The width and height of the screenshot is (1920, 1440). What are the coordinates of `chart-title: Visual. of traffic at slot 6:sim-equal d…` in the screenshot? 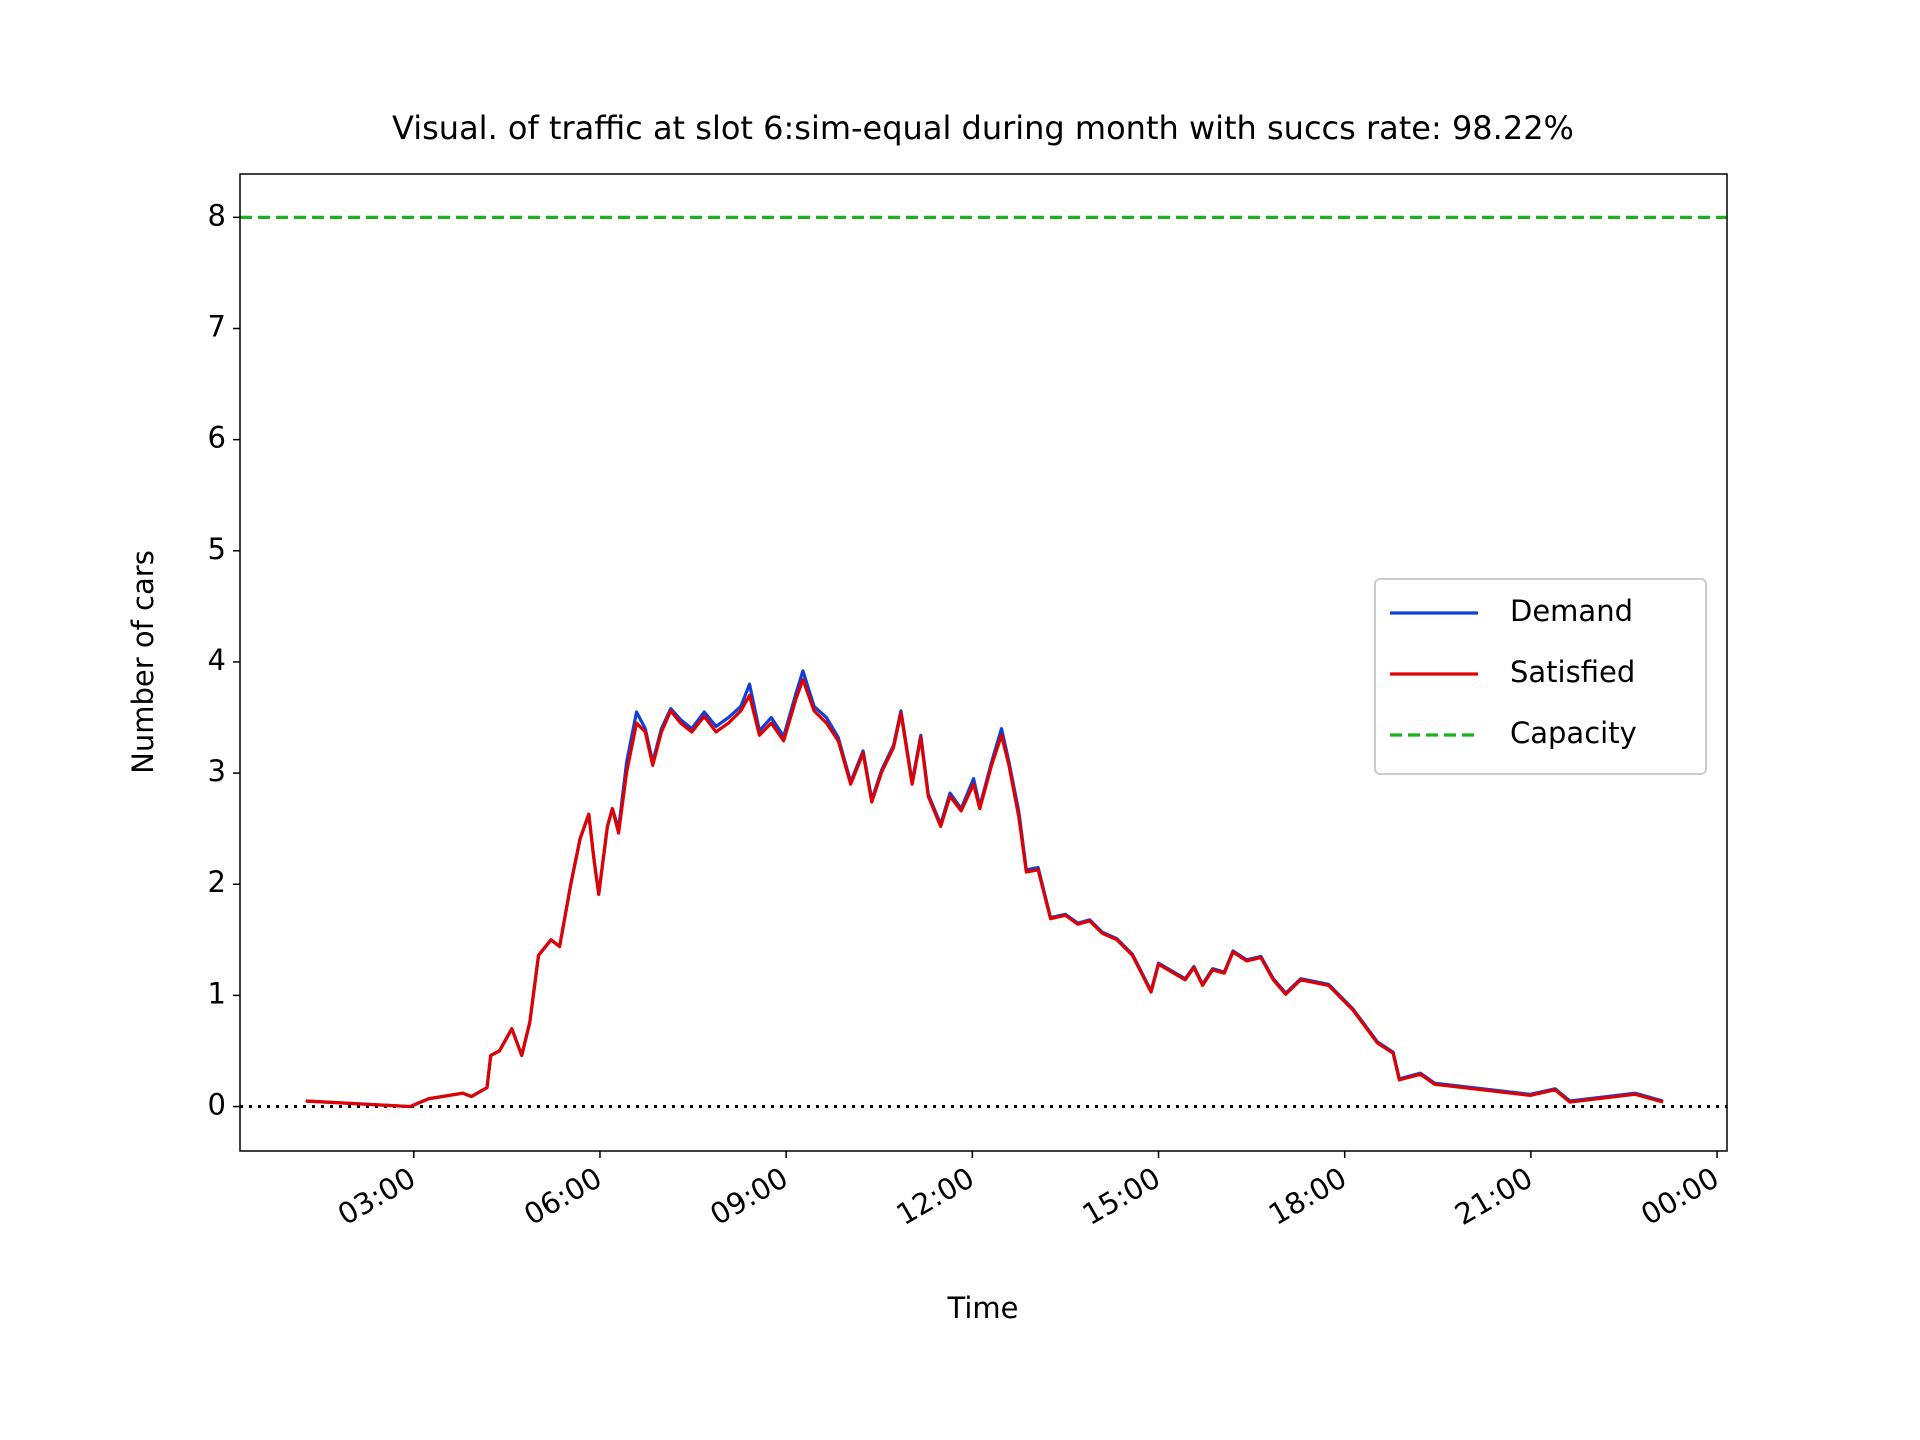 It's located at (983, 128).